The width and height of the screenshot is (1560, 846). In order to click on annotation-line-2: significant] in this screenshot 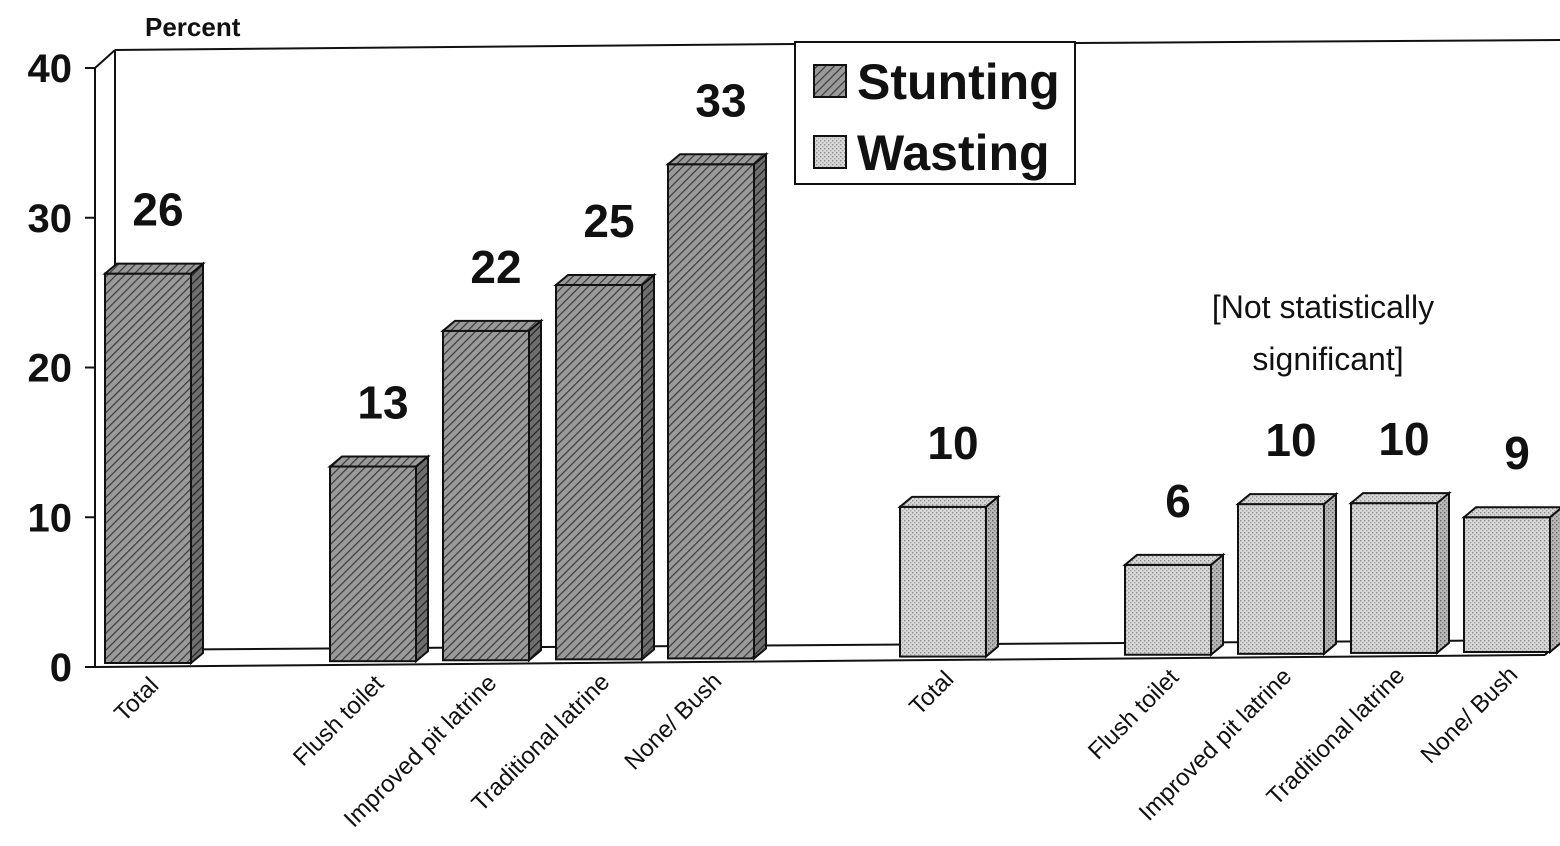, I will do `click(1327, 359)`.